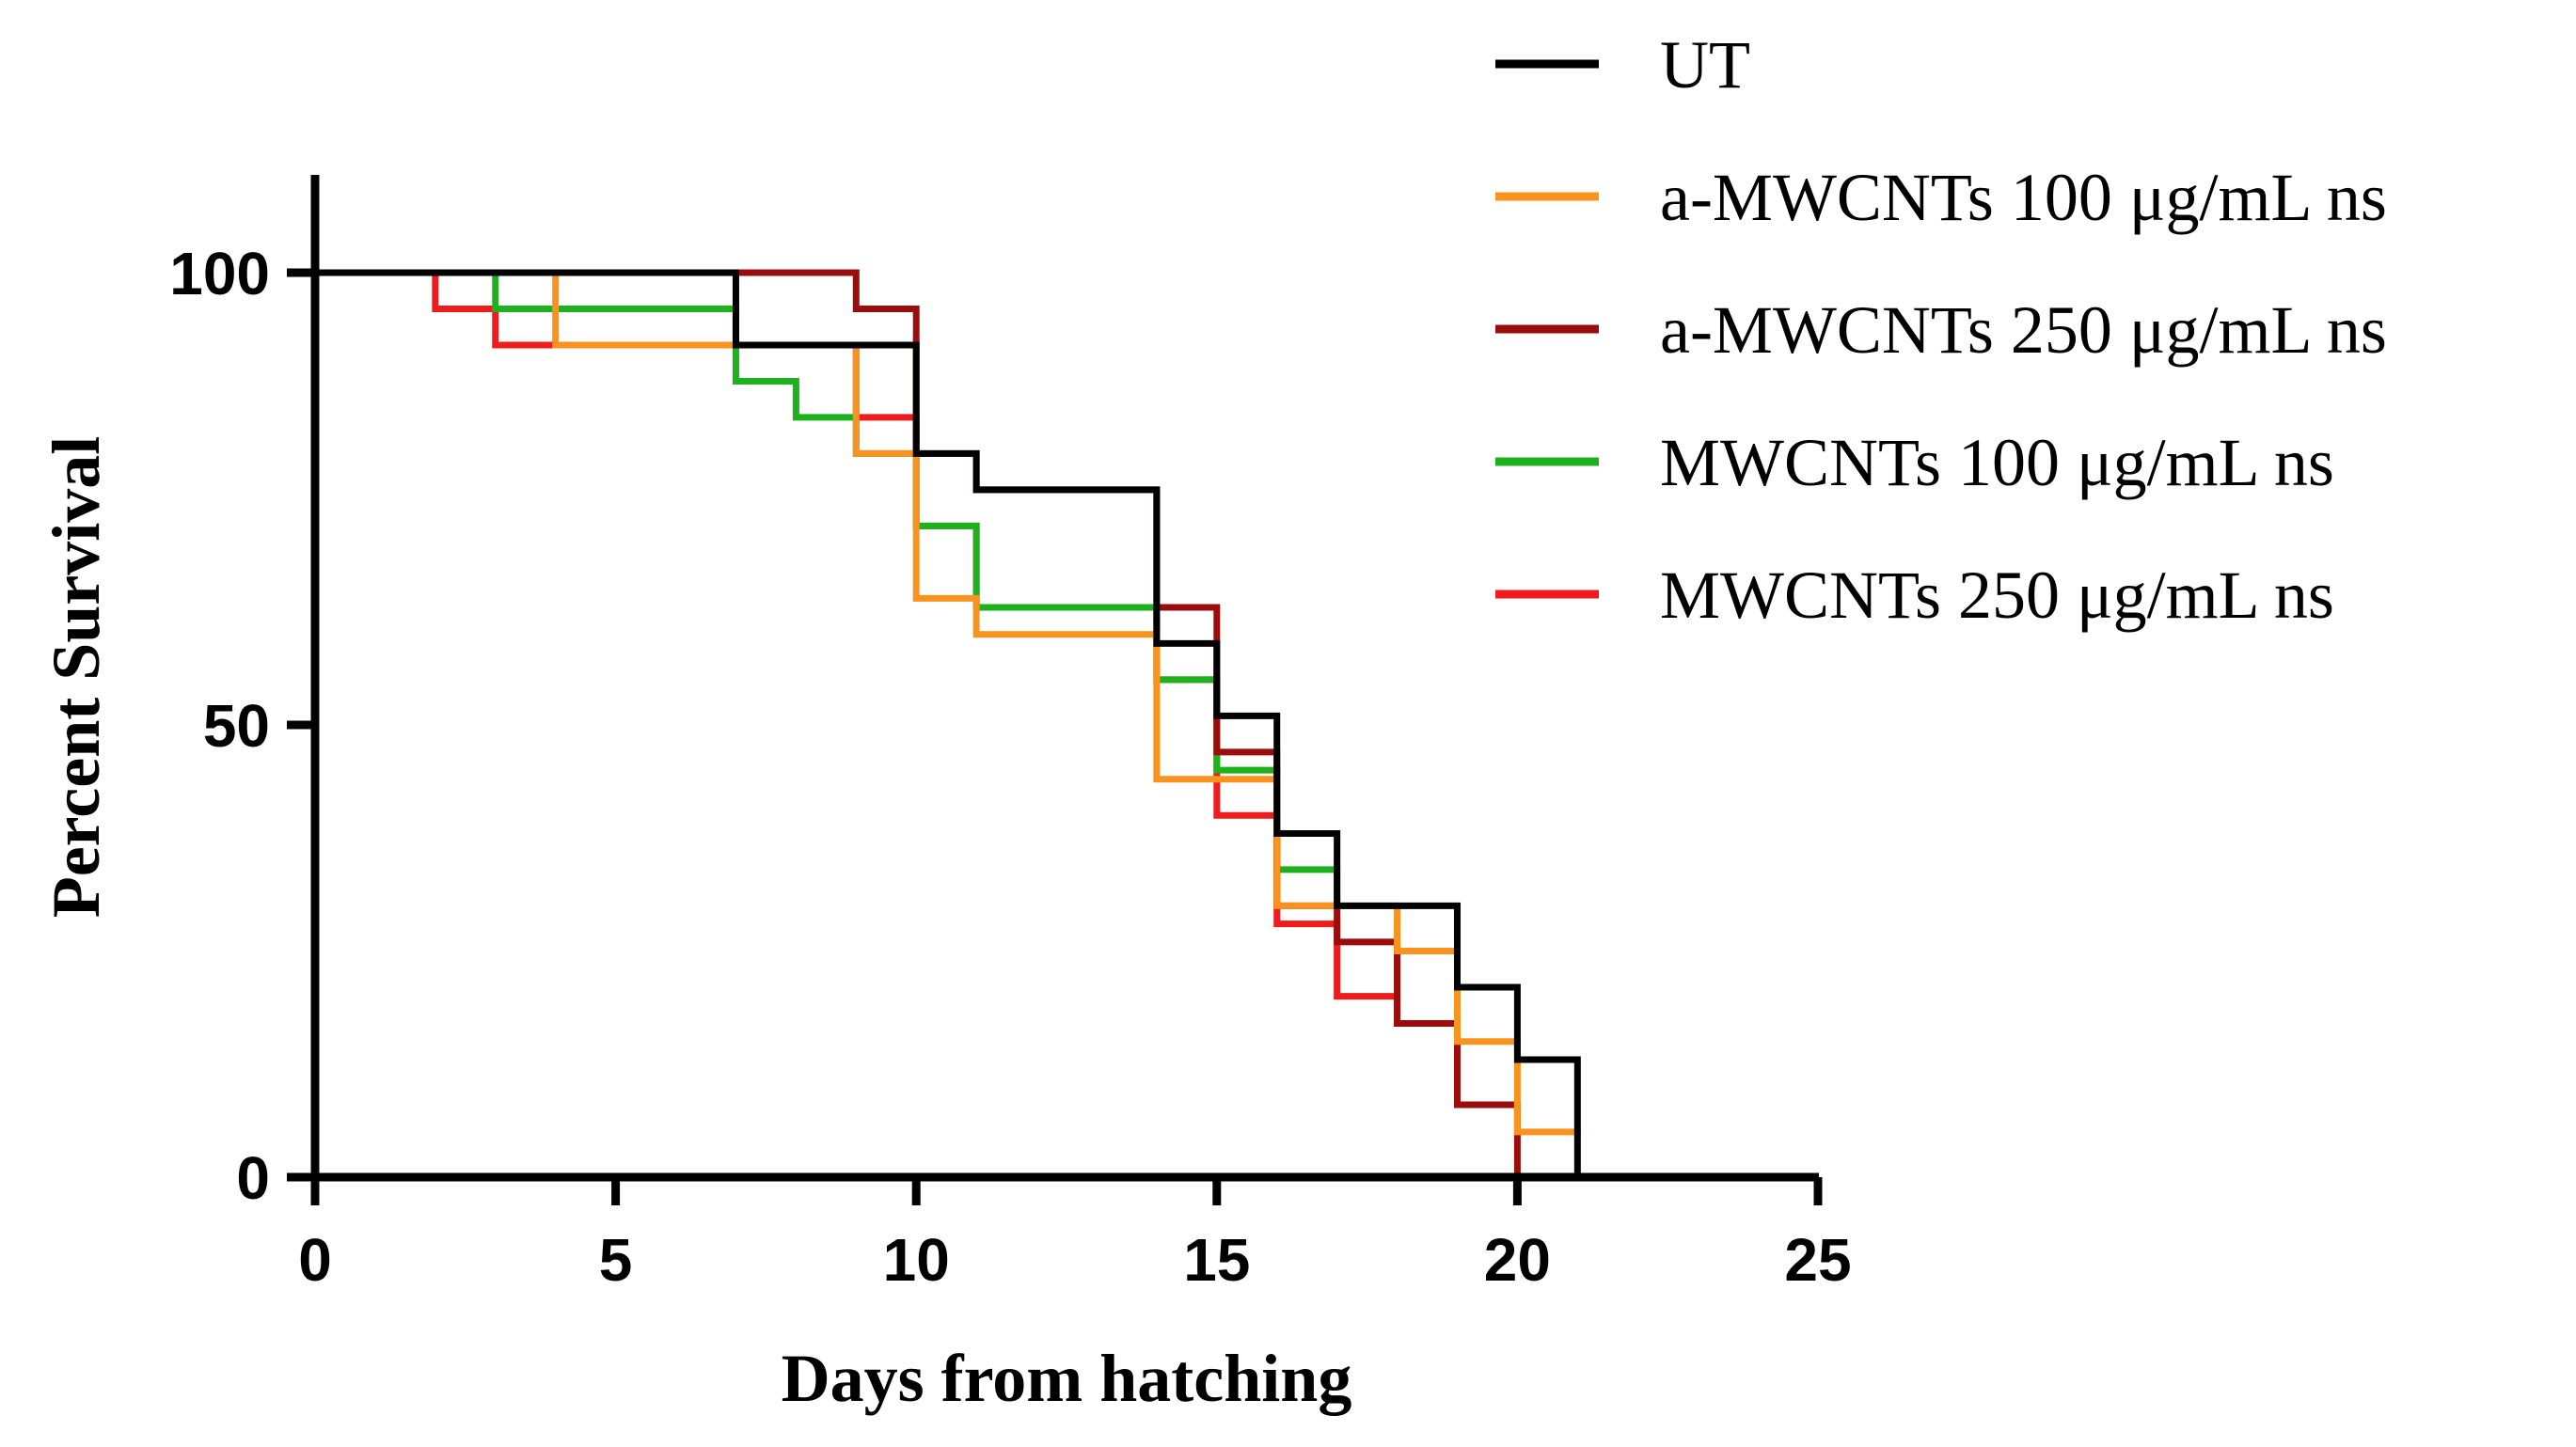 The image size is (2576, 1447). Describe the element at coordinates (1067, 1378) in the screenshot. I see `x-axis-title: Days from hatching` at that location.